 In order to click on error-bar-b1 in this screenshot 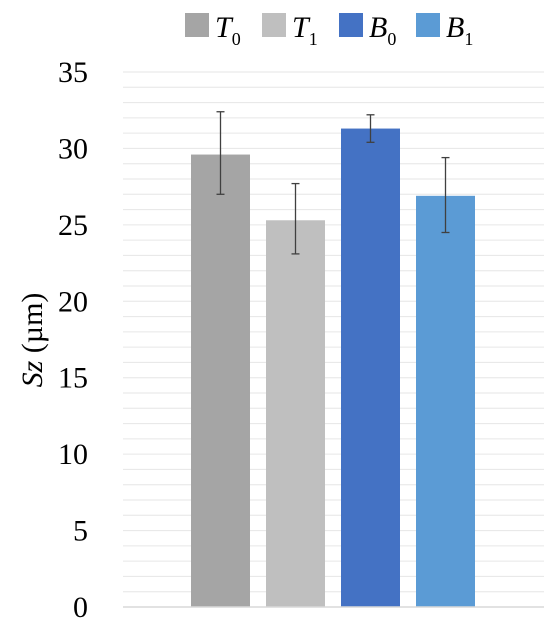, I will do `click(445, 195)`.